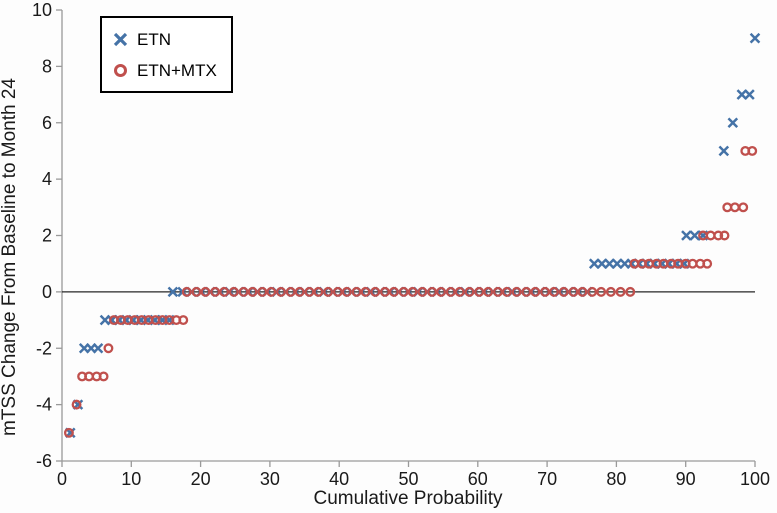 The width and height of the screenshot is (777, 513). Describe the element at coordinates (408, 479) in the screenshot. I see `x-tick-label: 50` at that location.